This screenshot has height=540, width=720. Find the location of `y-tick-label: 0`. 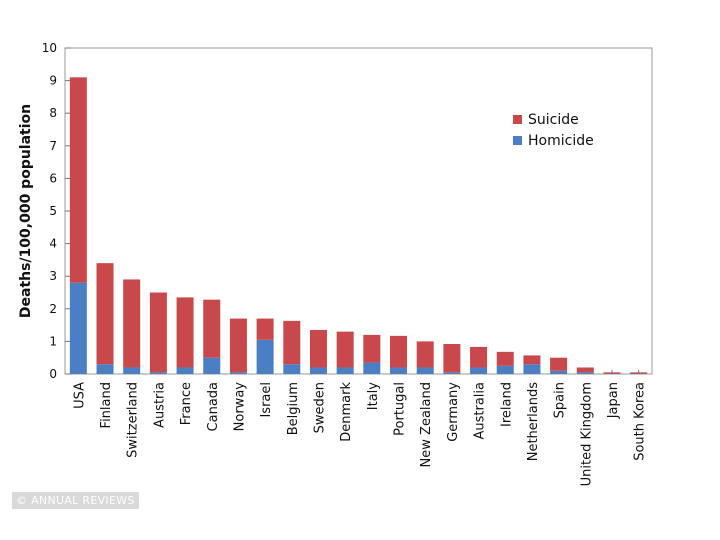

y-tick-label: 0 is located at coordinates (53, 374).